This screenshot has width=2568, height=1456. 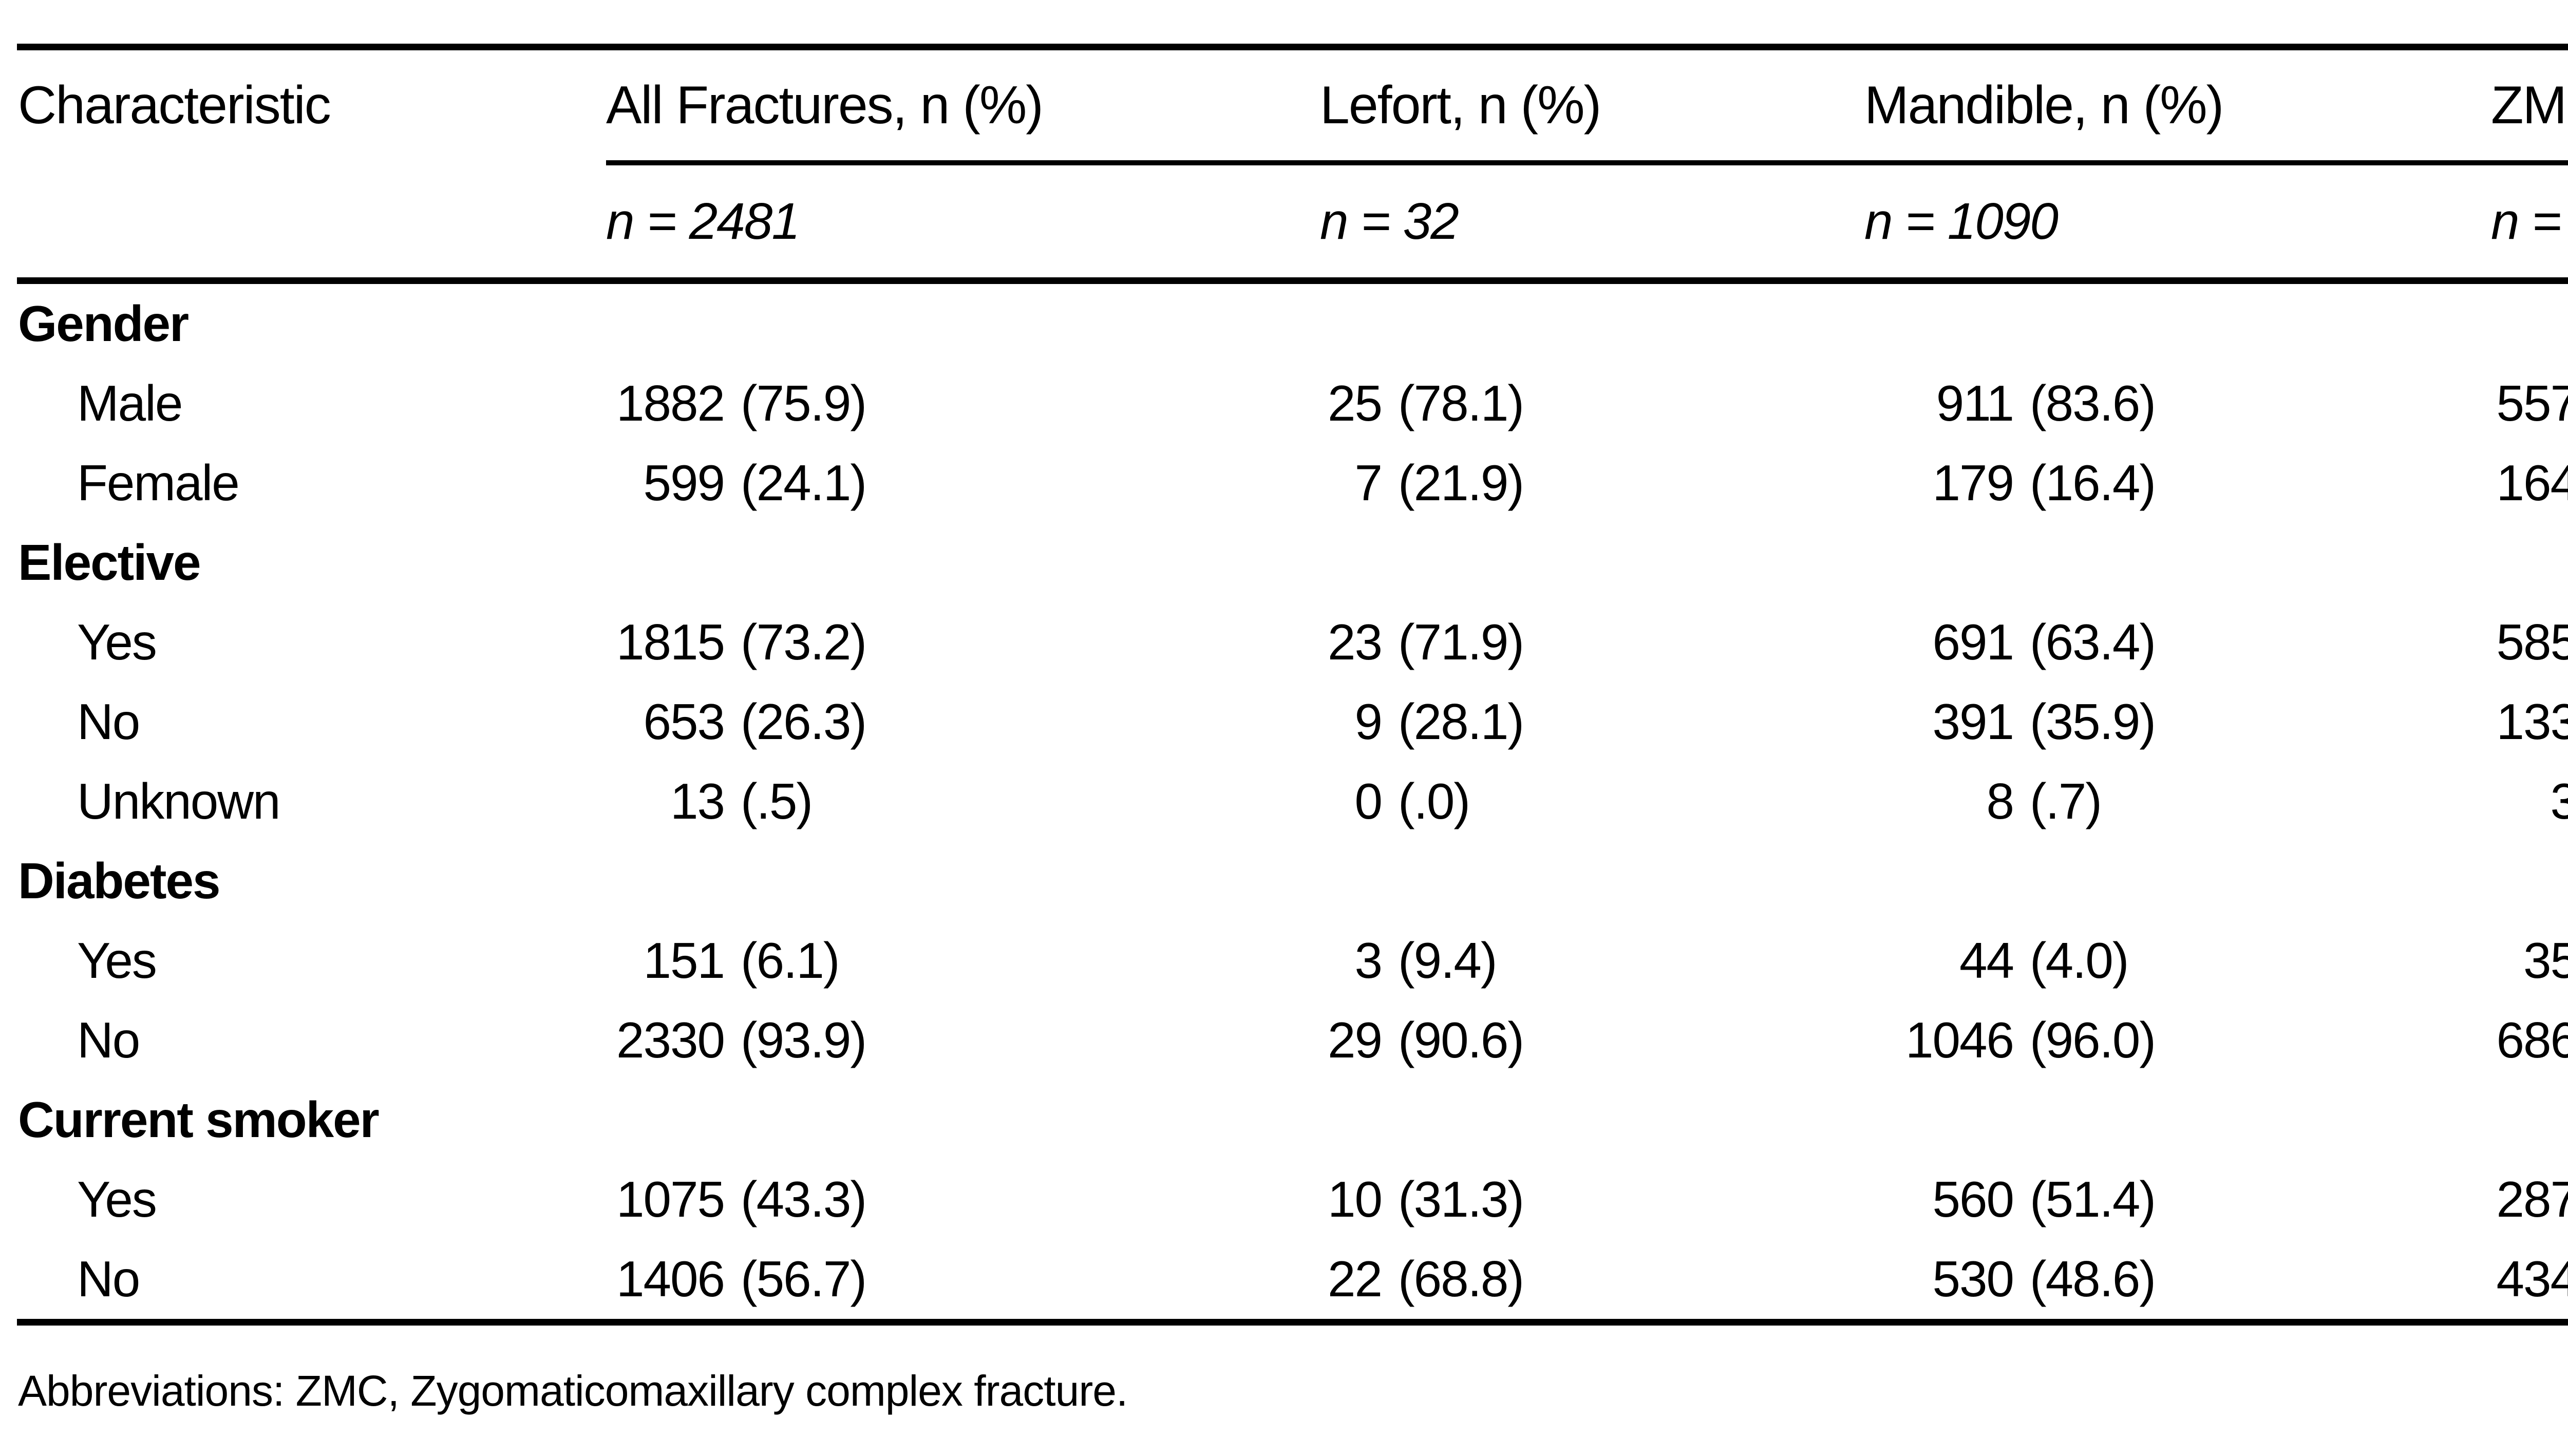 What do you see at coordinates (1355, 1279) in the screenshot?
I see `cell-count: 22` at bounding box center [1355, 1279].